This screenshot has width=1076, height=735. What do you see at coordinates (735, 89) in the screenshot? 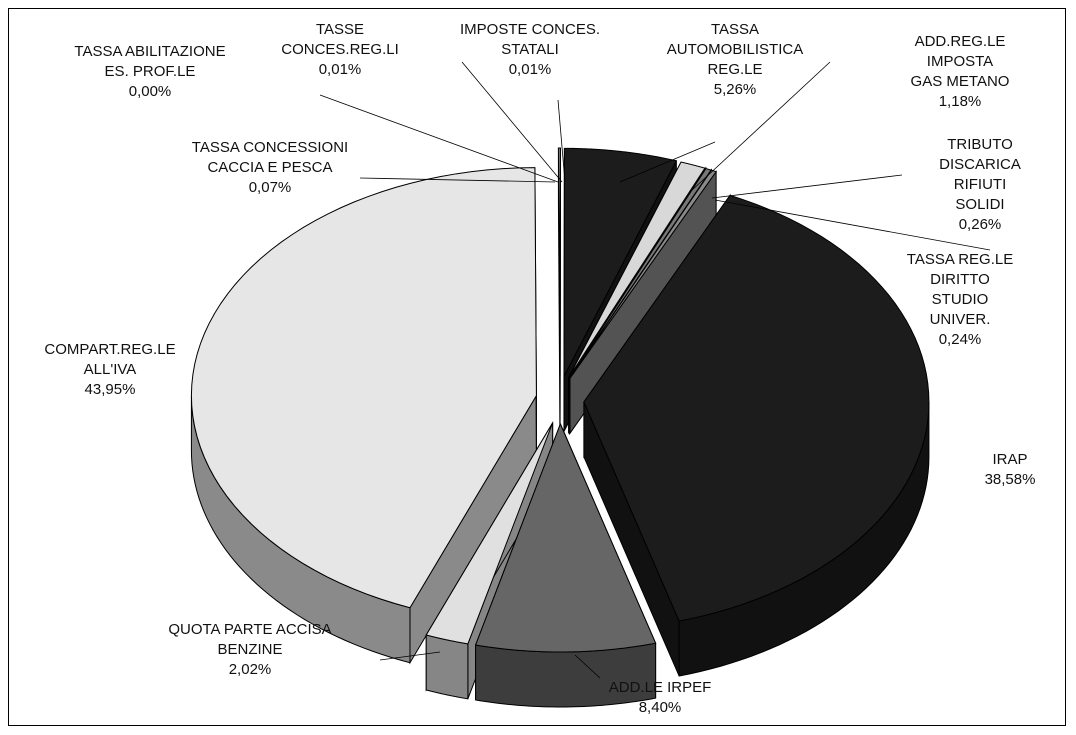
I see `value-label: 5,26%` at bounding box center [735, 89].